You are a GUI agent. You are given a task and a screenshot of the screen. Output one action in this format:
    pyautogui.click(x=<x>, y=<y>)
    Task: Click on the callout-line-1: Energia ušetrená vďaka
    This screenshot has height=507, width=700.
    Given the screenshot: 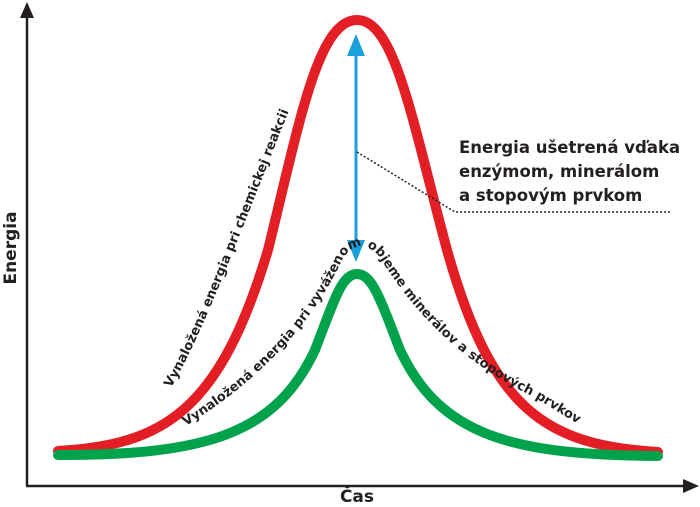 What is the action you would take?
    pyautogui.click(x=569, y=147)
    